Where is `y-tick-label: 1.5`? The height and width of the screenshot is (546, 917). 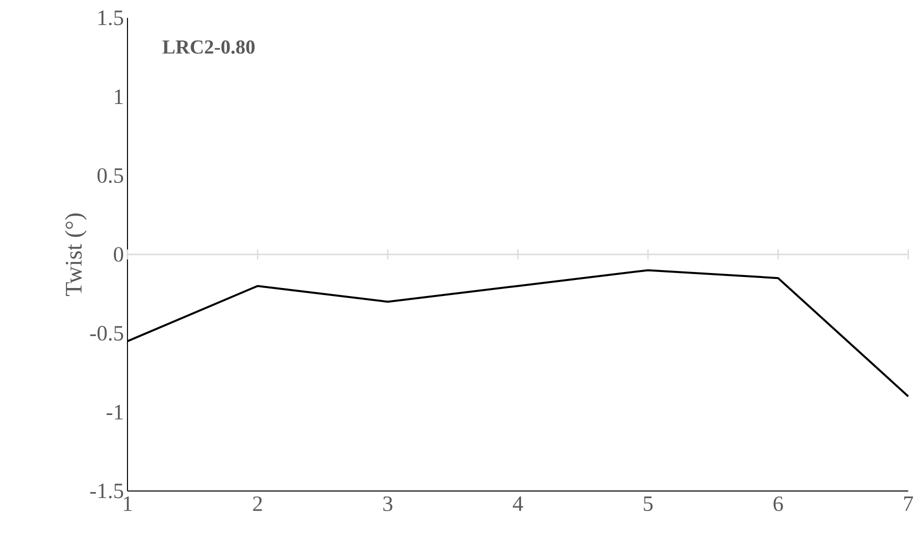
y-tick-label: 1.5 is located at coordinates (111, 18).